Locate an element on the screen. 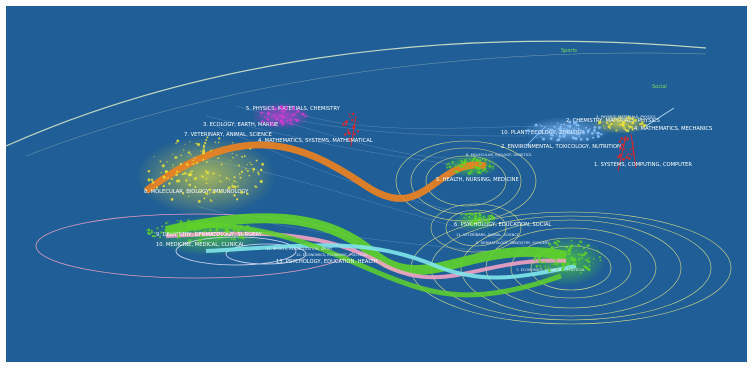  label-systems-computing-computer: 1. SYSTEMS, COMPUTING, COMPUTER is located at coordinates (643, 165).